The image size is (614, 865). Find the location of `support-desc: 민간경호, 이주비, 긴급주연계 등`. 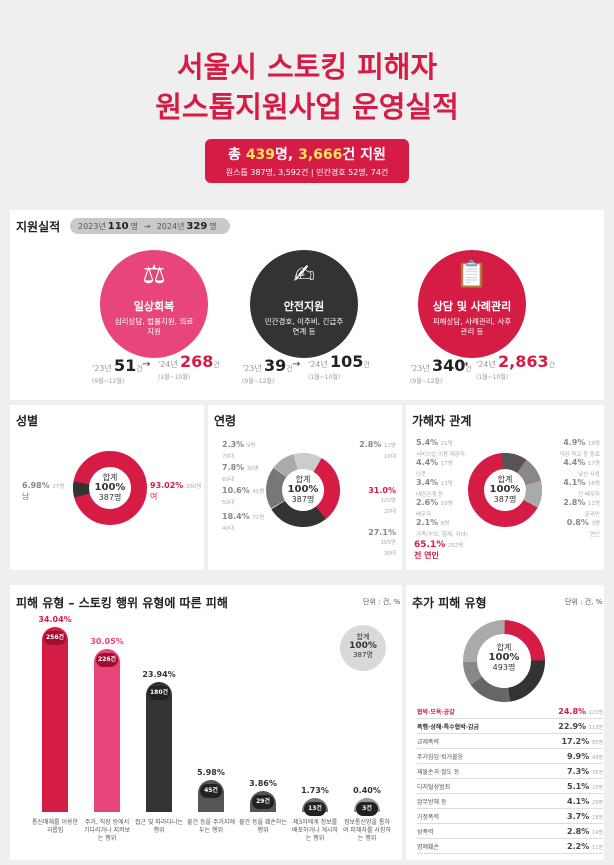

support-desc: 민간경호, 이주비, 긴급주연계 등 is located at coordinates (304, 326).